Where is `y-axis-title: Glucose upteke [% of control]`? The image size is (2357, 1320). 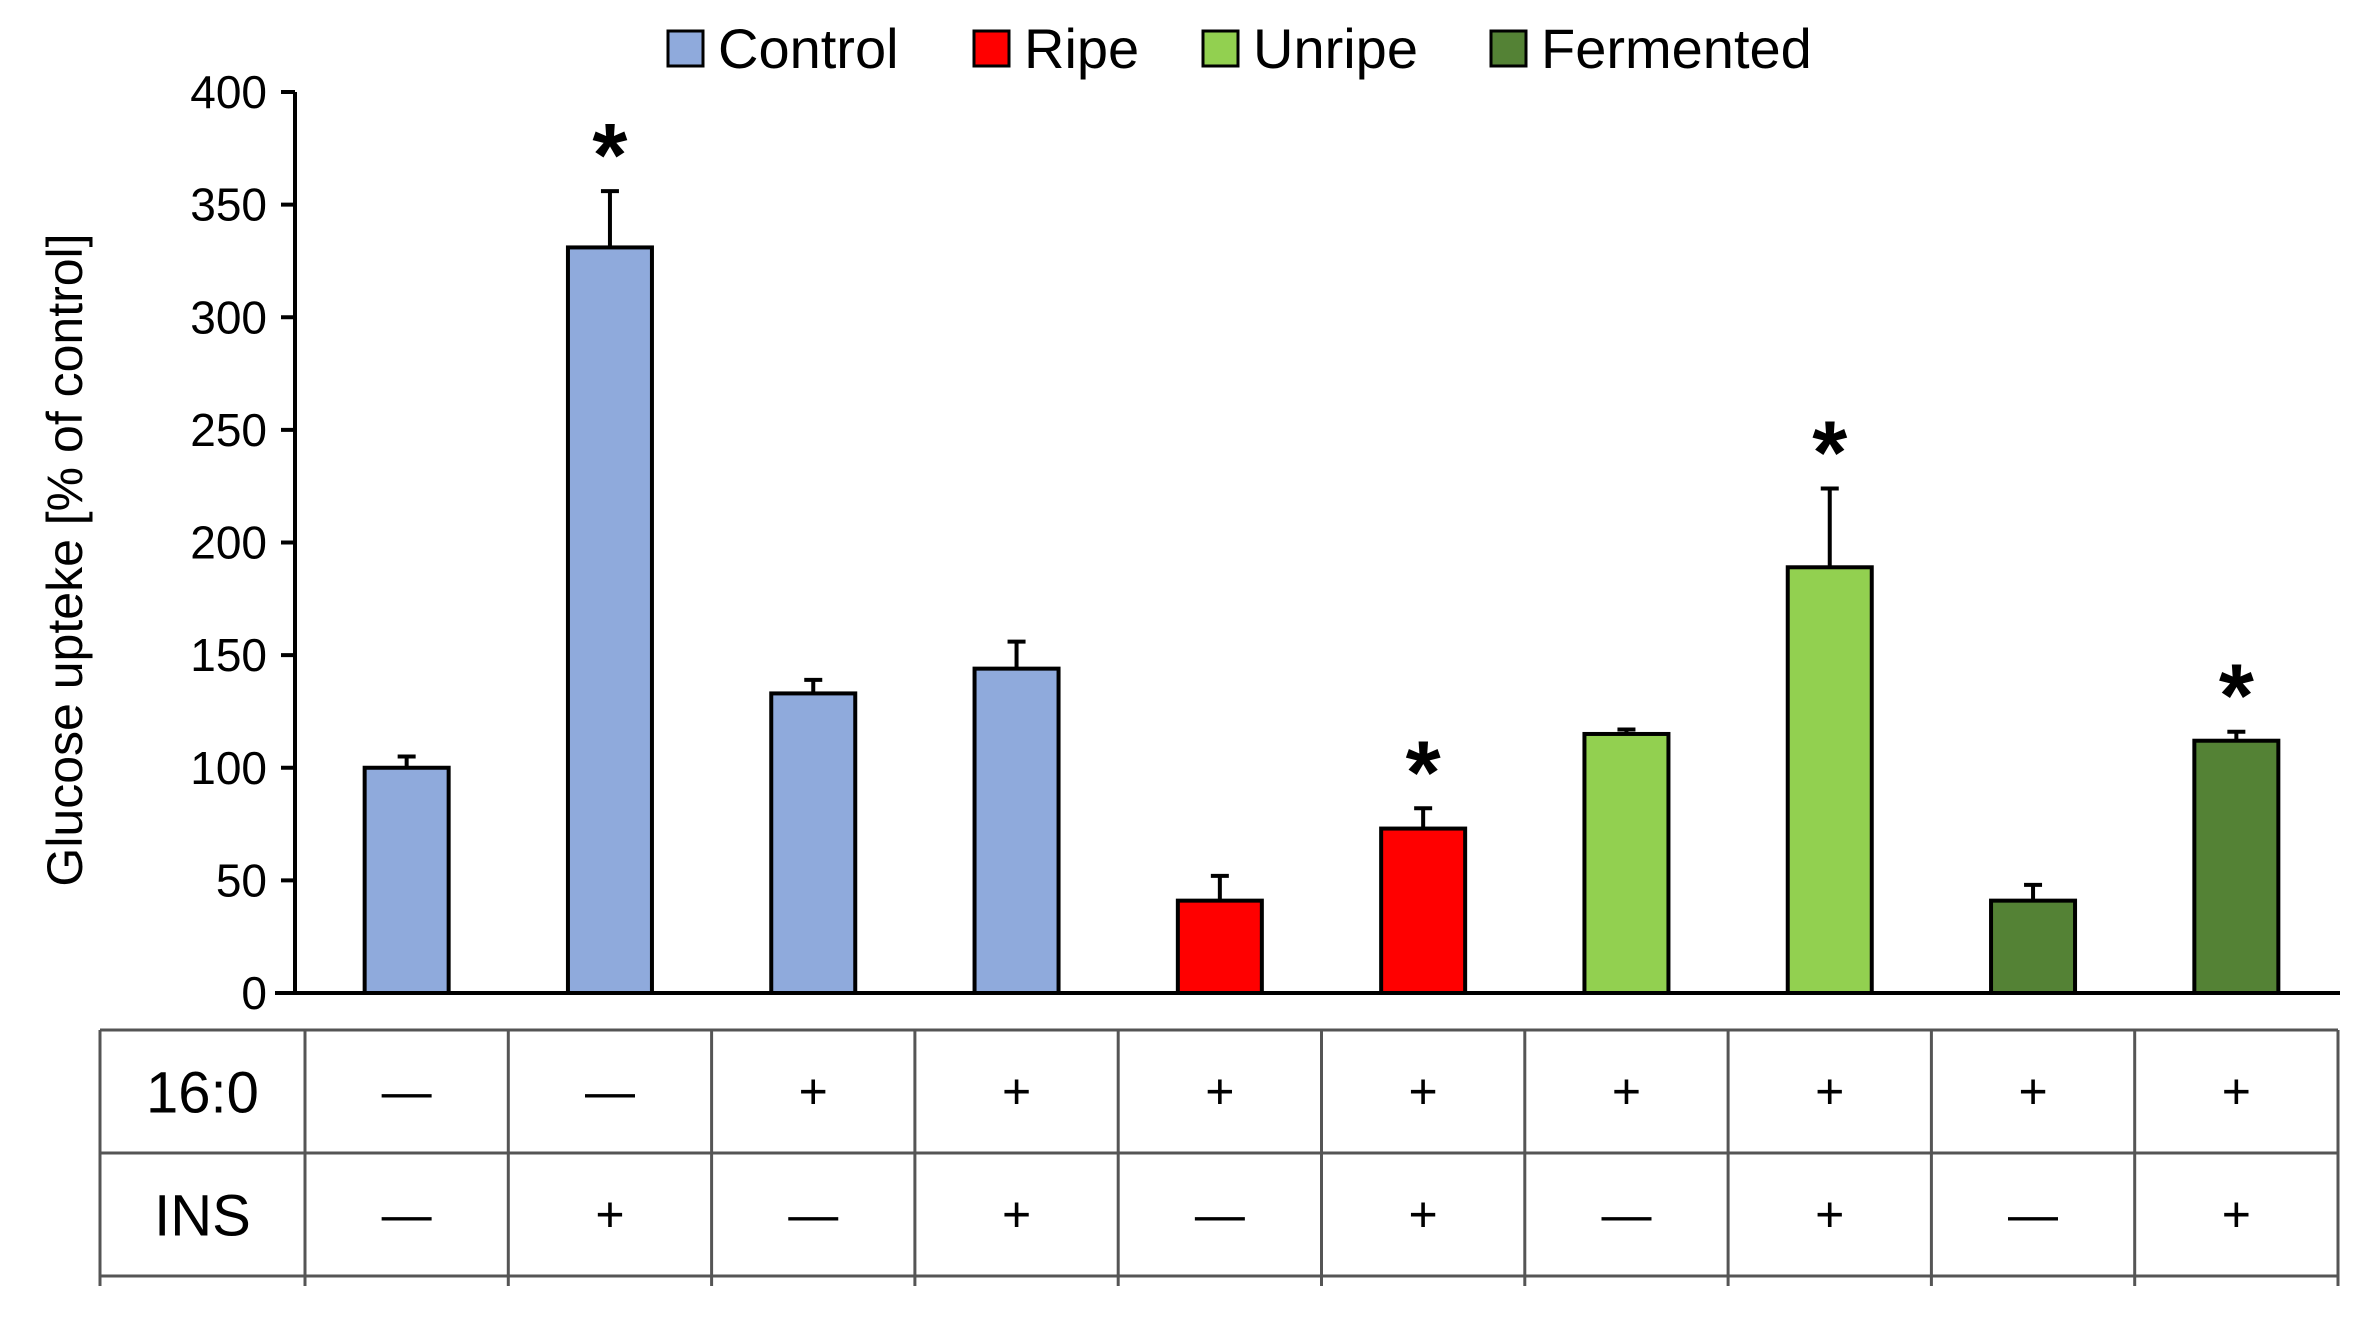 y-axis-title: Glucose upteke [% of control] is located at coordinates (65, 559).